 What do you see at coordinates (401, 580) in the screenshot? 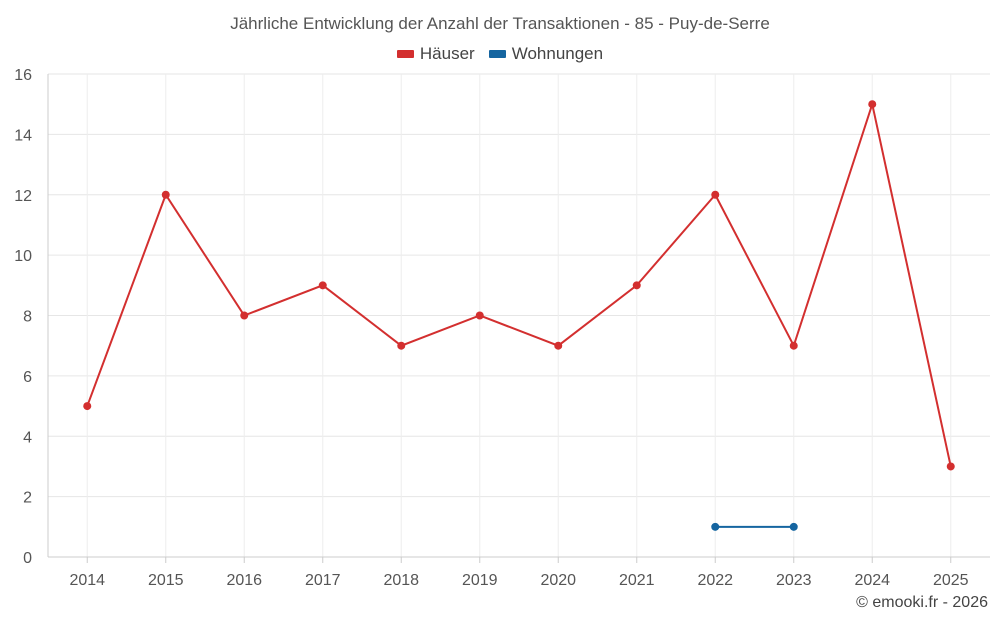
I see `x-tick-label: 2018` at bounding box center [401, 580].